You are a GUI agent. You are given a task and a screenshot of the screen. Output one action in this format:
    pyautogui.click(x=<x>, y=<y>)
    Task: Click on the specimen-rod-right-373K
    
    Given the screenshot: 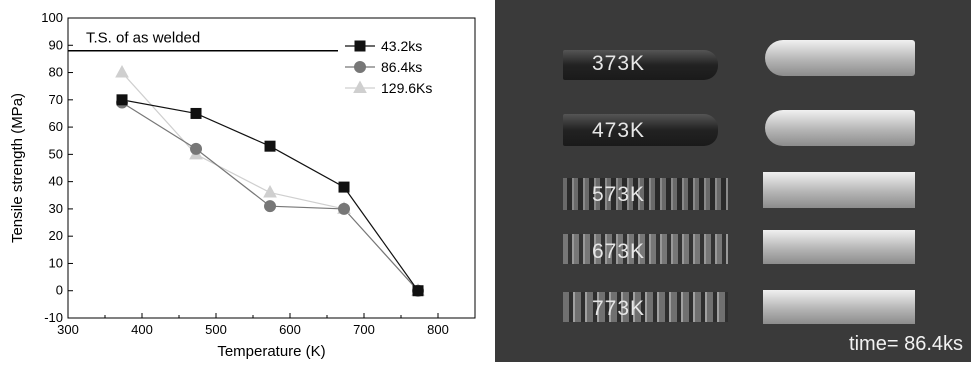 What is the action you would take?
    pyautogui.click(x=840, y=58)
    